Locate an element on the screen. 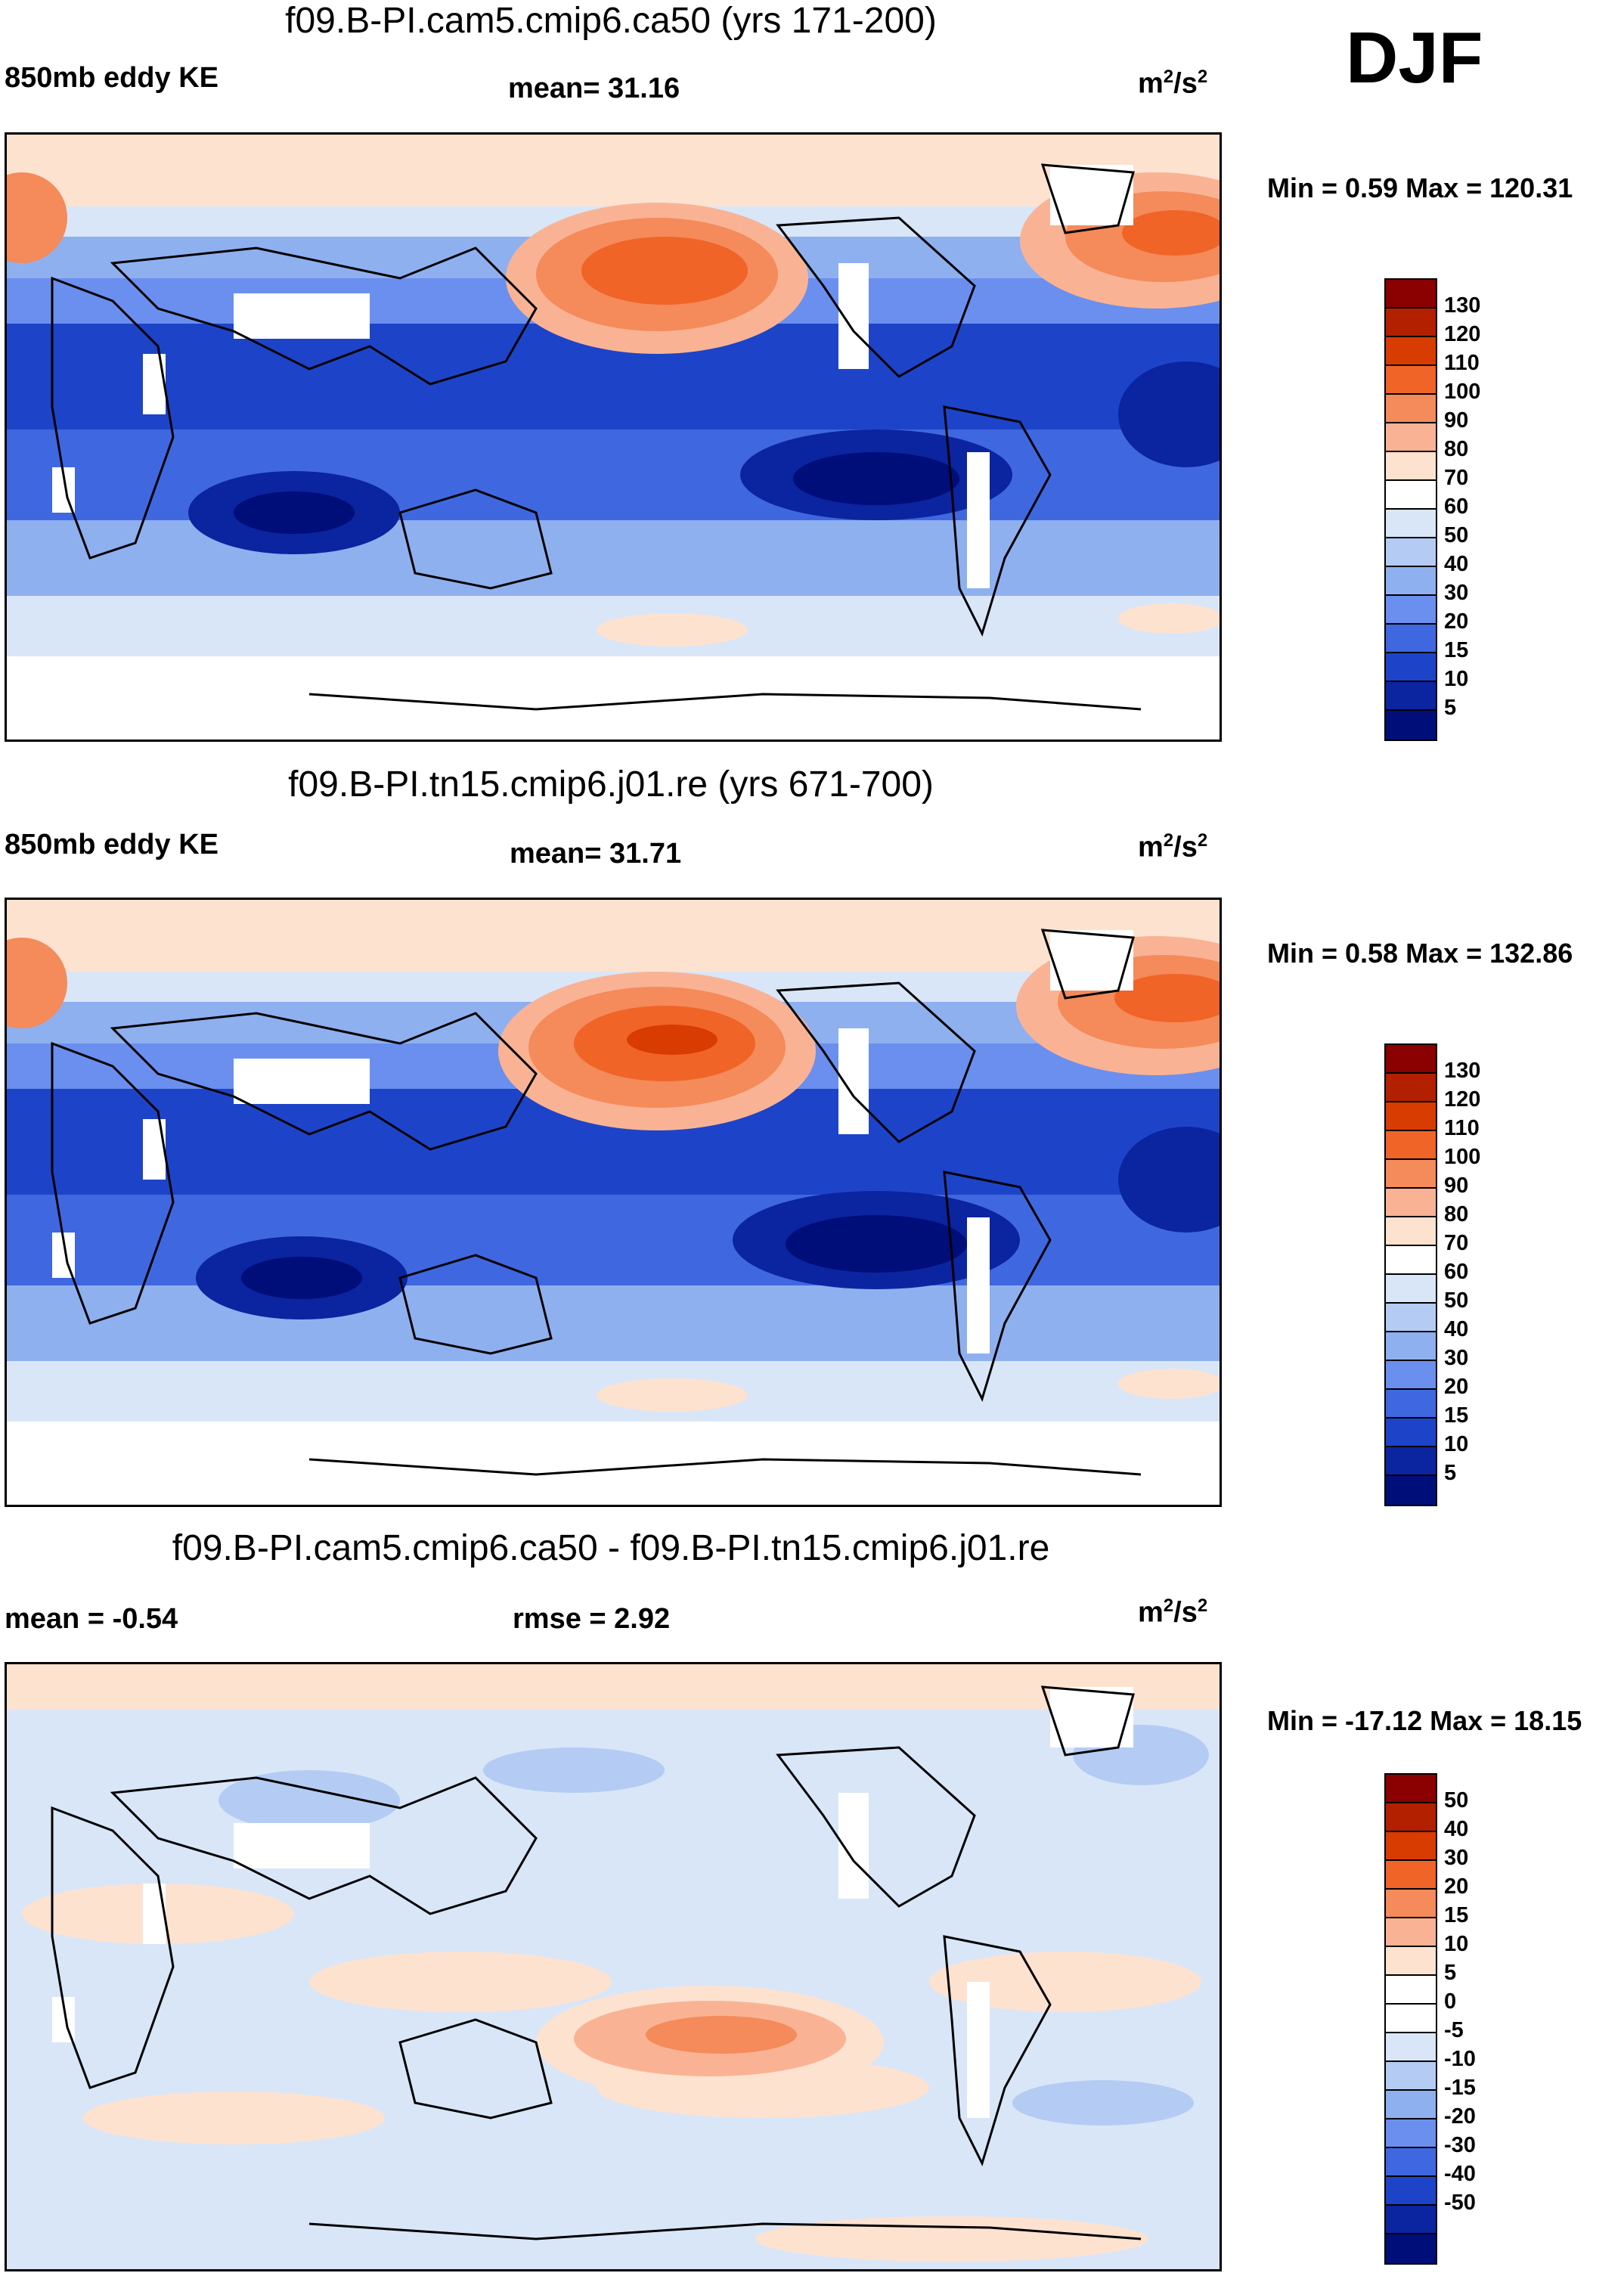  panel3-units: m2/s2 is located at coordinates (1173, 1612).